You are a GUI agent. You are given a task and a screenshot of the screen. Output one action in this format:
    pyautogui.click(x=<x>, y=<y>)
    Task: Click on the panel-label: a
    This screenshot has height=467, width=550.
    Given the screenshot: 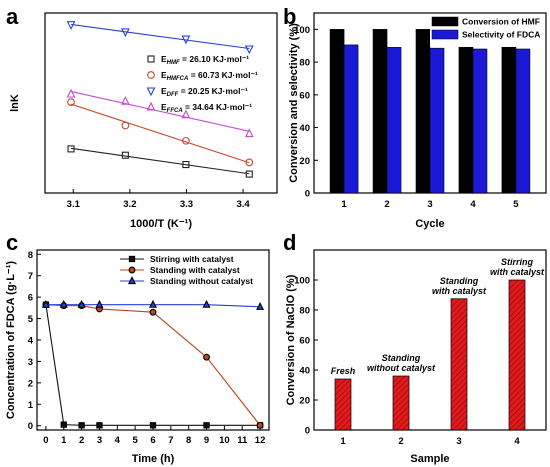 What is the action you would take?
    pyautogui.click(x=12, y=16)
    